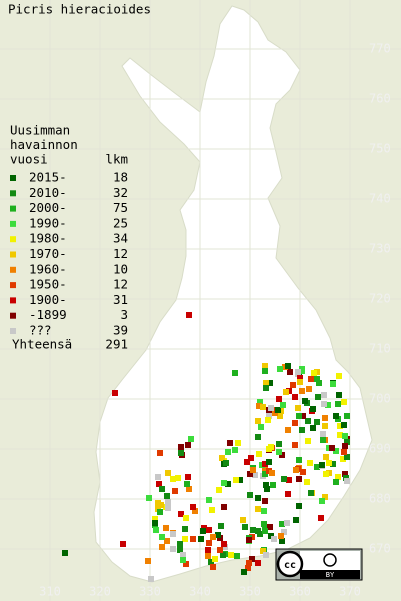  Describe the element at coordinates (48, 238) in the screenshot. I see `legend-label: 1980-` at that location.